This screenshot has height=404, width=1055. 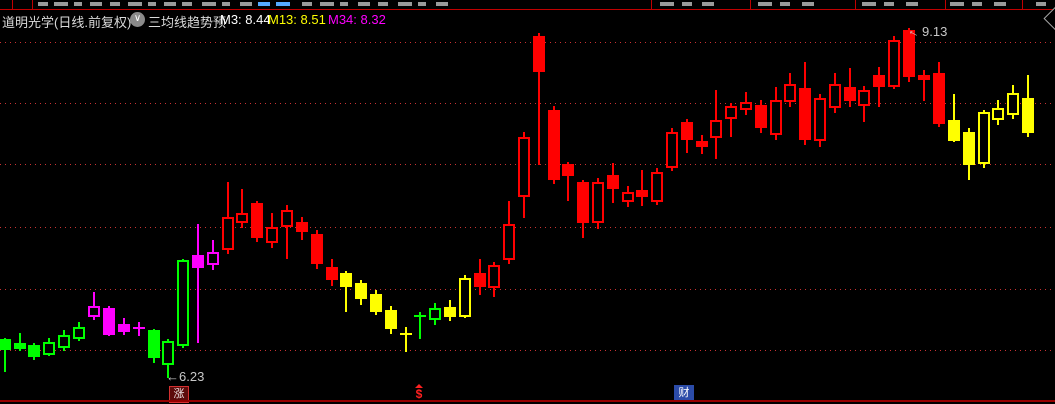 I want to click on indicator-value-m3: M3: 8.44, so click(x=245, y=19).